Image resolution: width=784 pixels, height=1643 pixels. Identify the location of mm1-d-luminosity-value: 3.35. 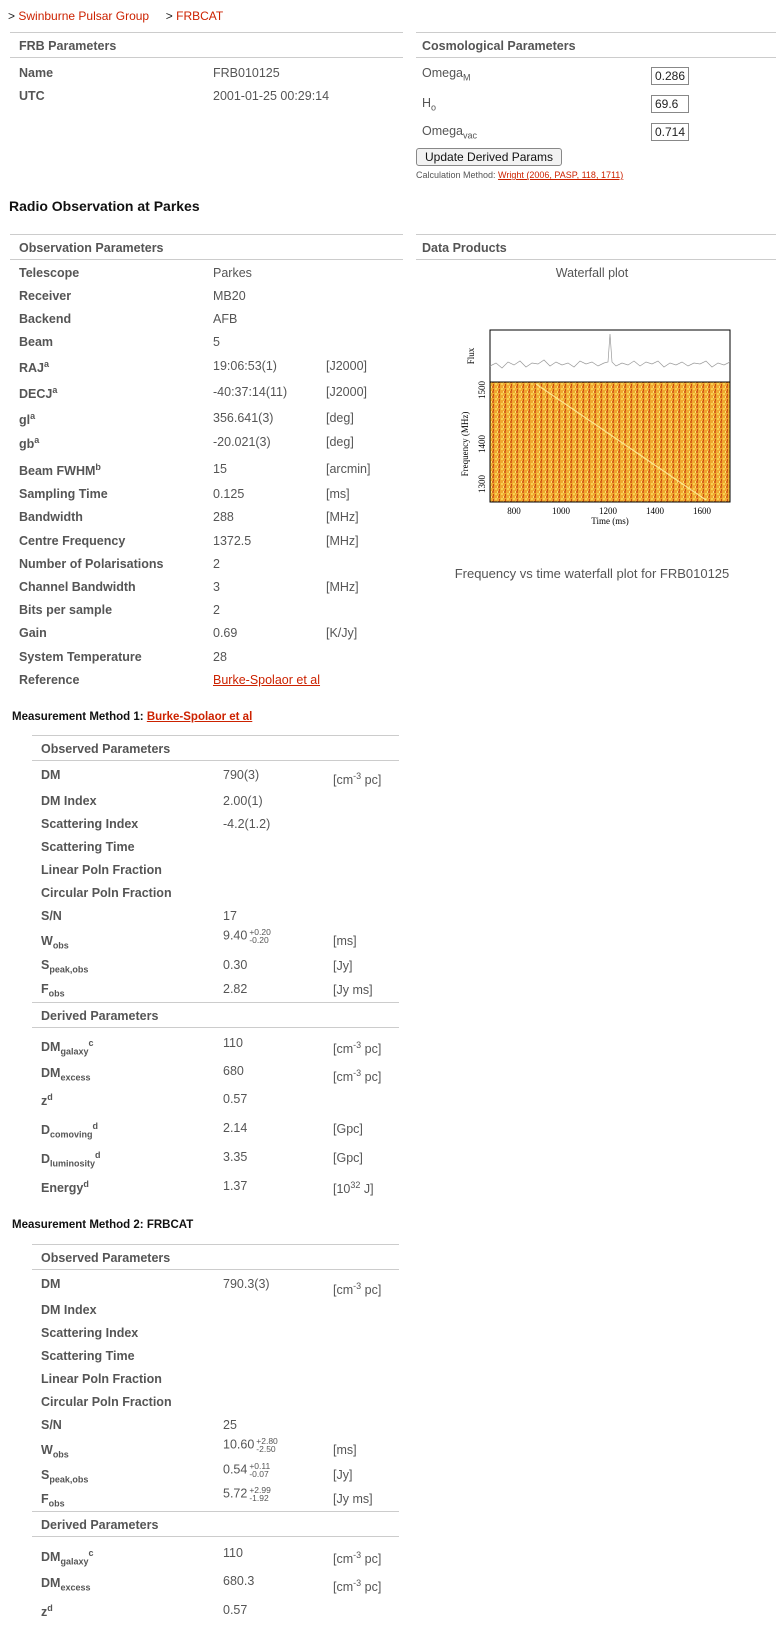
(235, 1157).